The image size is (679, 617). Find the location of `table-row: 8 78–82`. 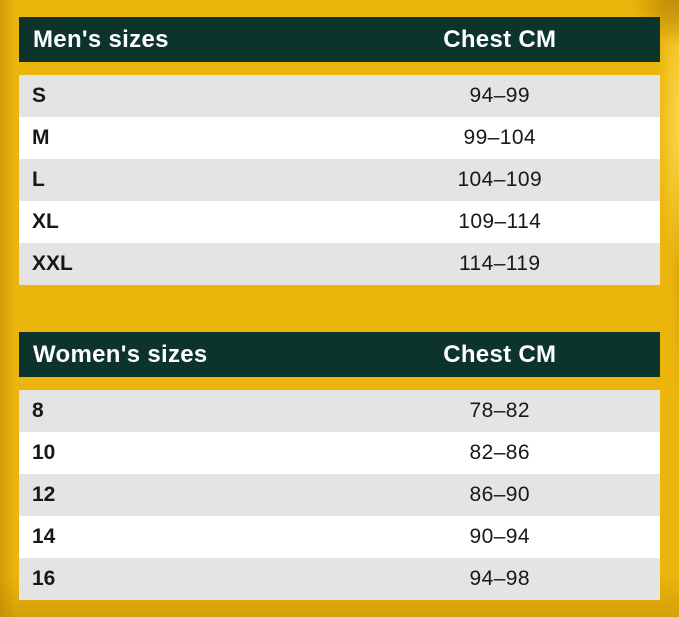

table-row: 8 78–82 is located at coordinates (339, 411).